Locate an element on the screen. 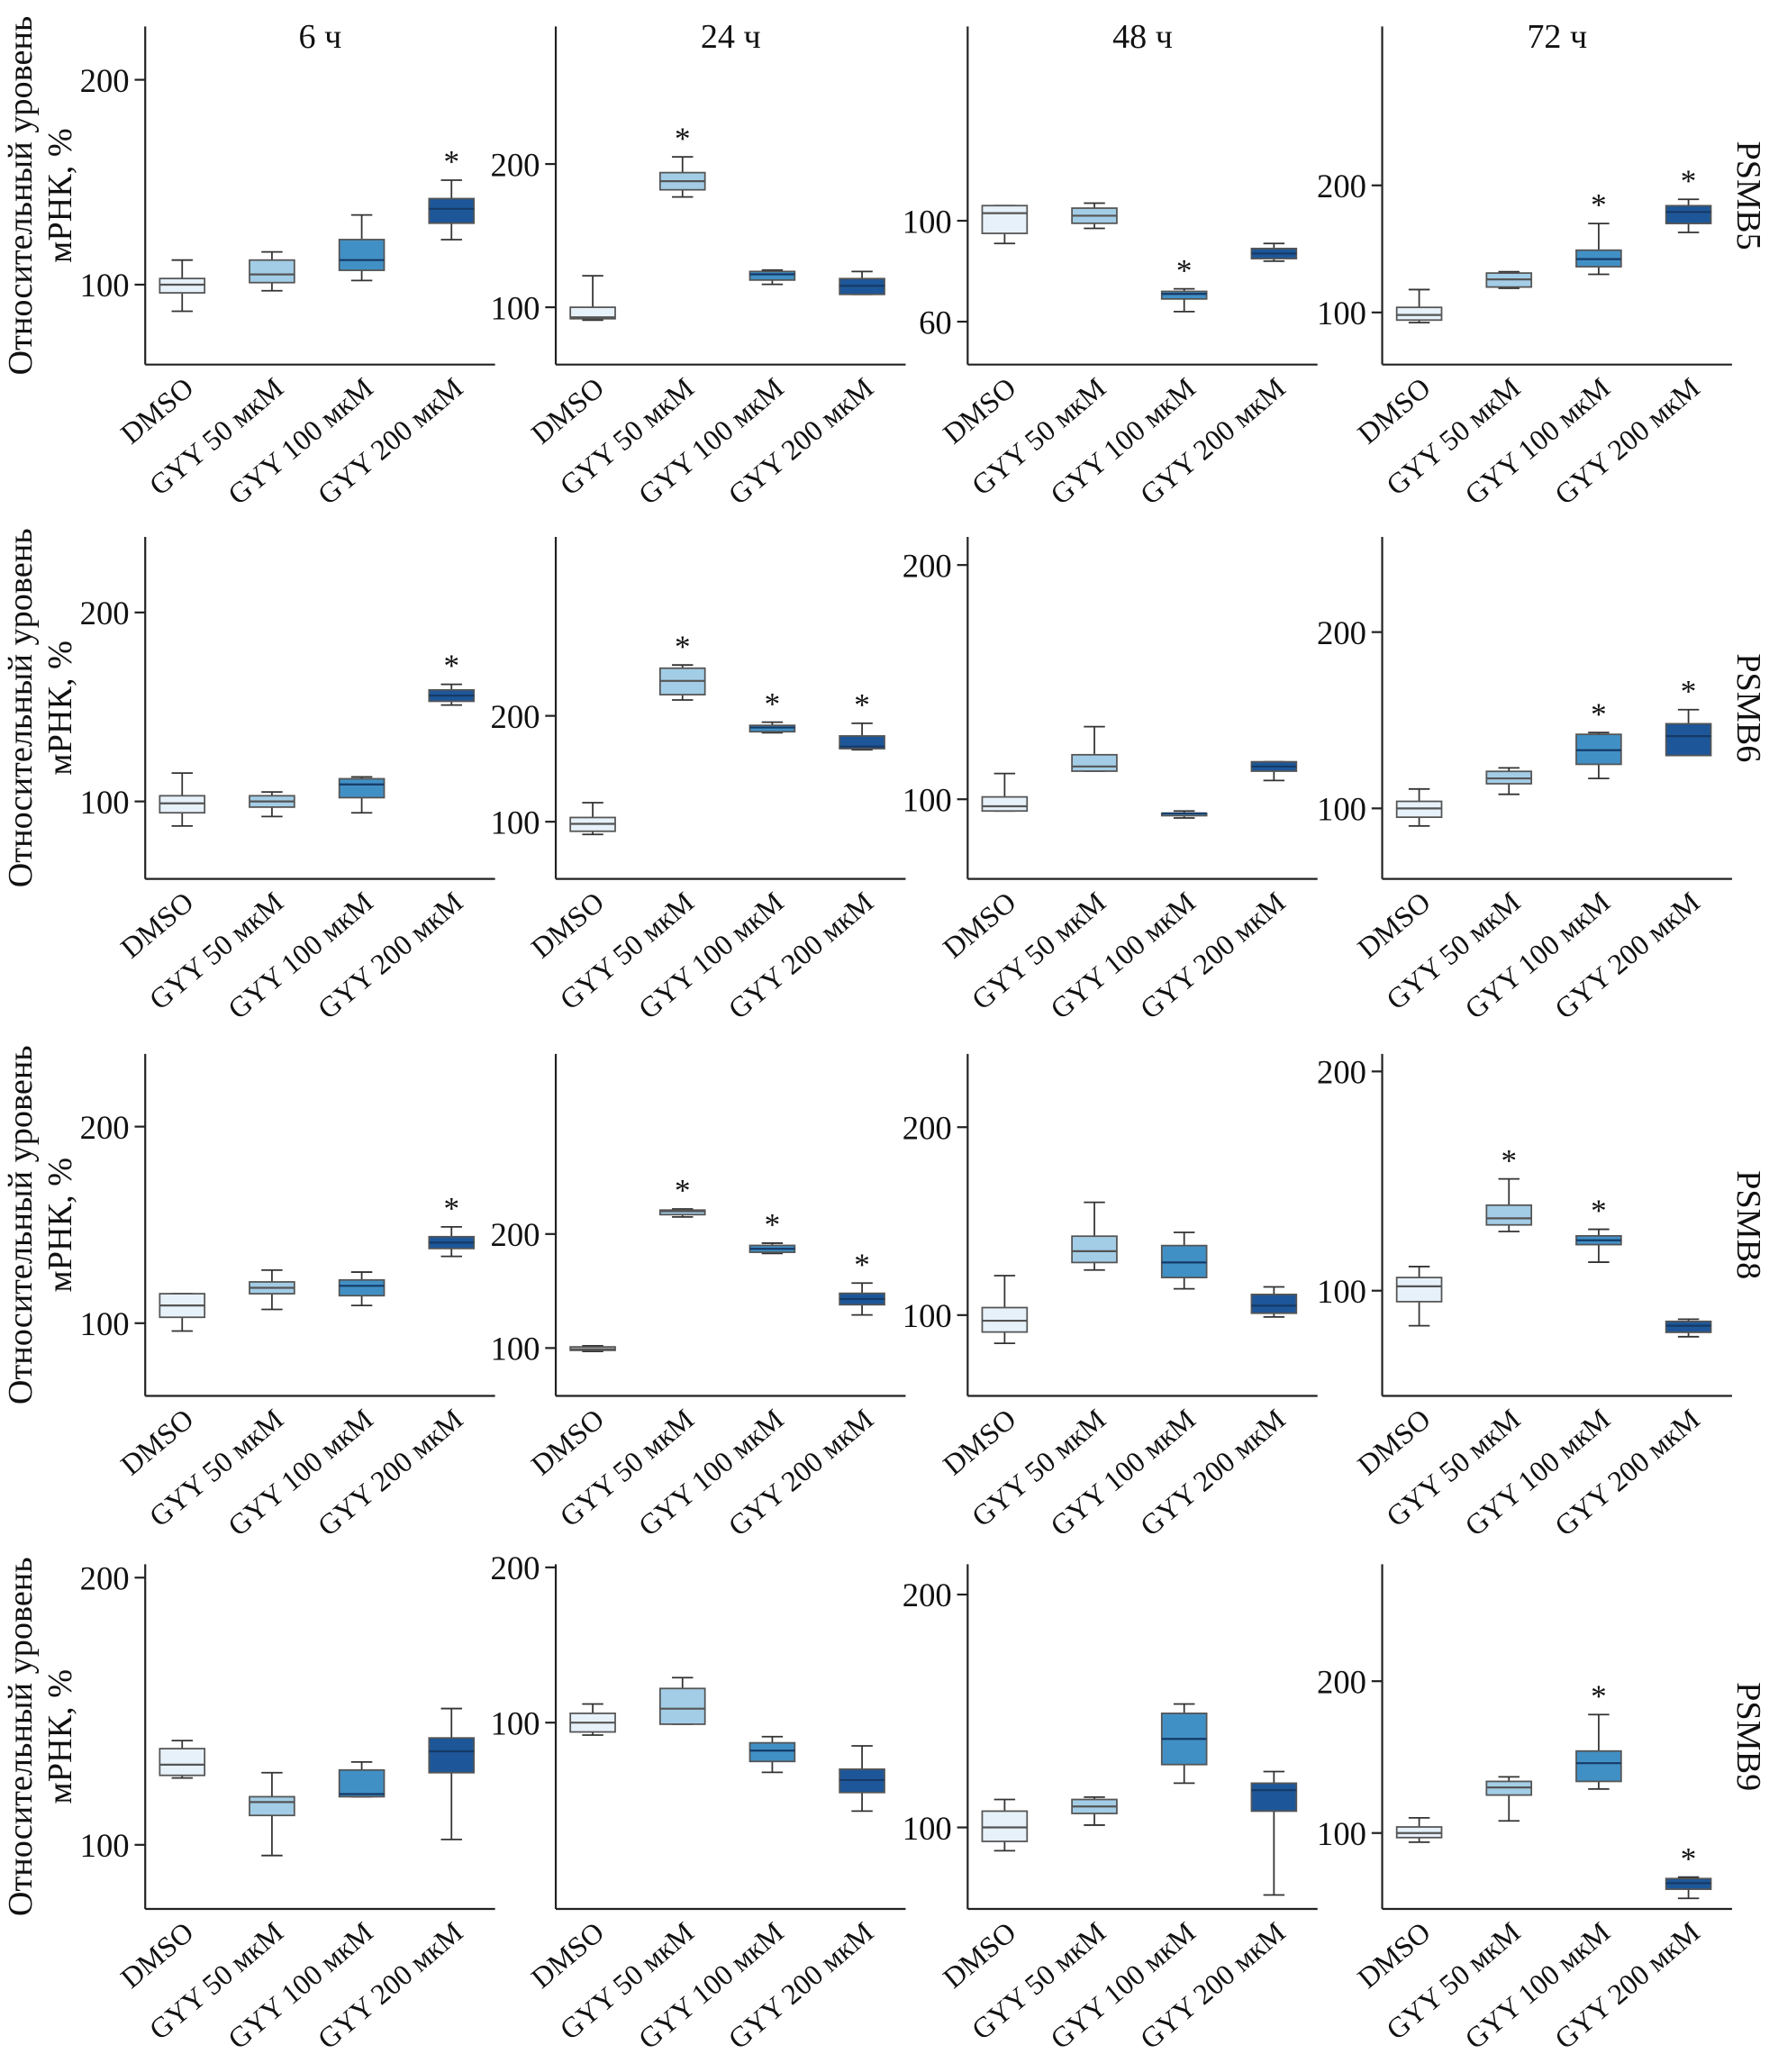 Image resolution: width=1769 pixels, height=2072 pixels. panel-title: 6 ч is located at coordinates (320, 37).